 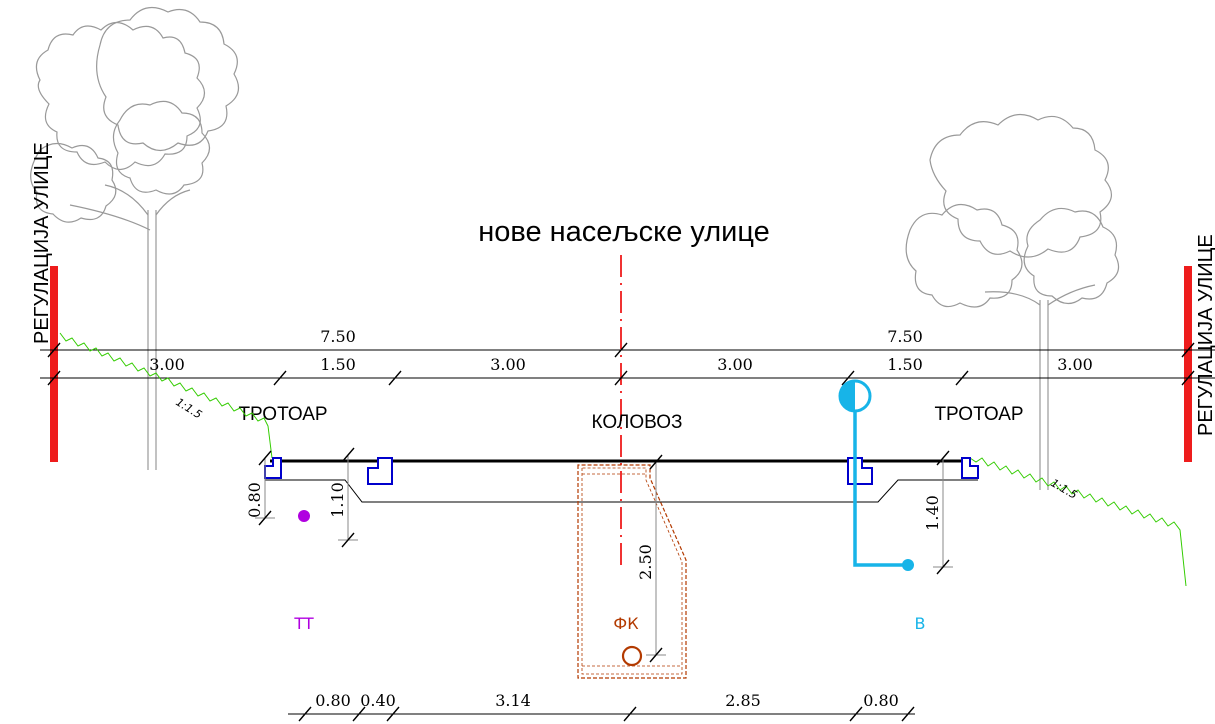 What do you see at coordinates (188, 409) in the screenshot?
I see `slope-label-left: 1:1.5` at bounding box center [188, 409].